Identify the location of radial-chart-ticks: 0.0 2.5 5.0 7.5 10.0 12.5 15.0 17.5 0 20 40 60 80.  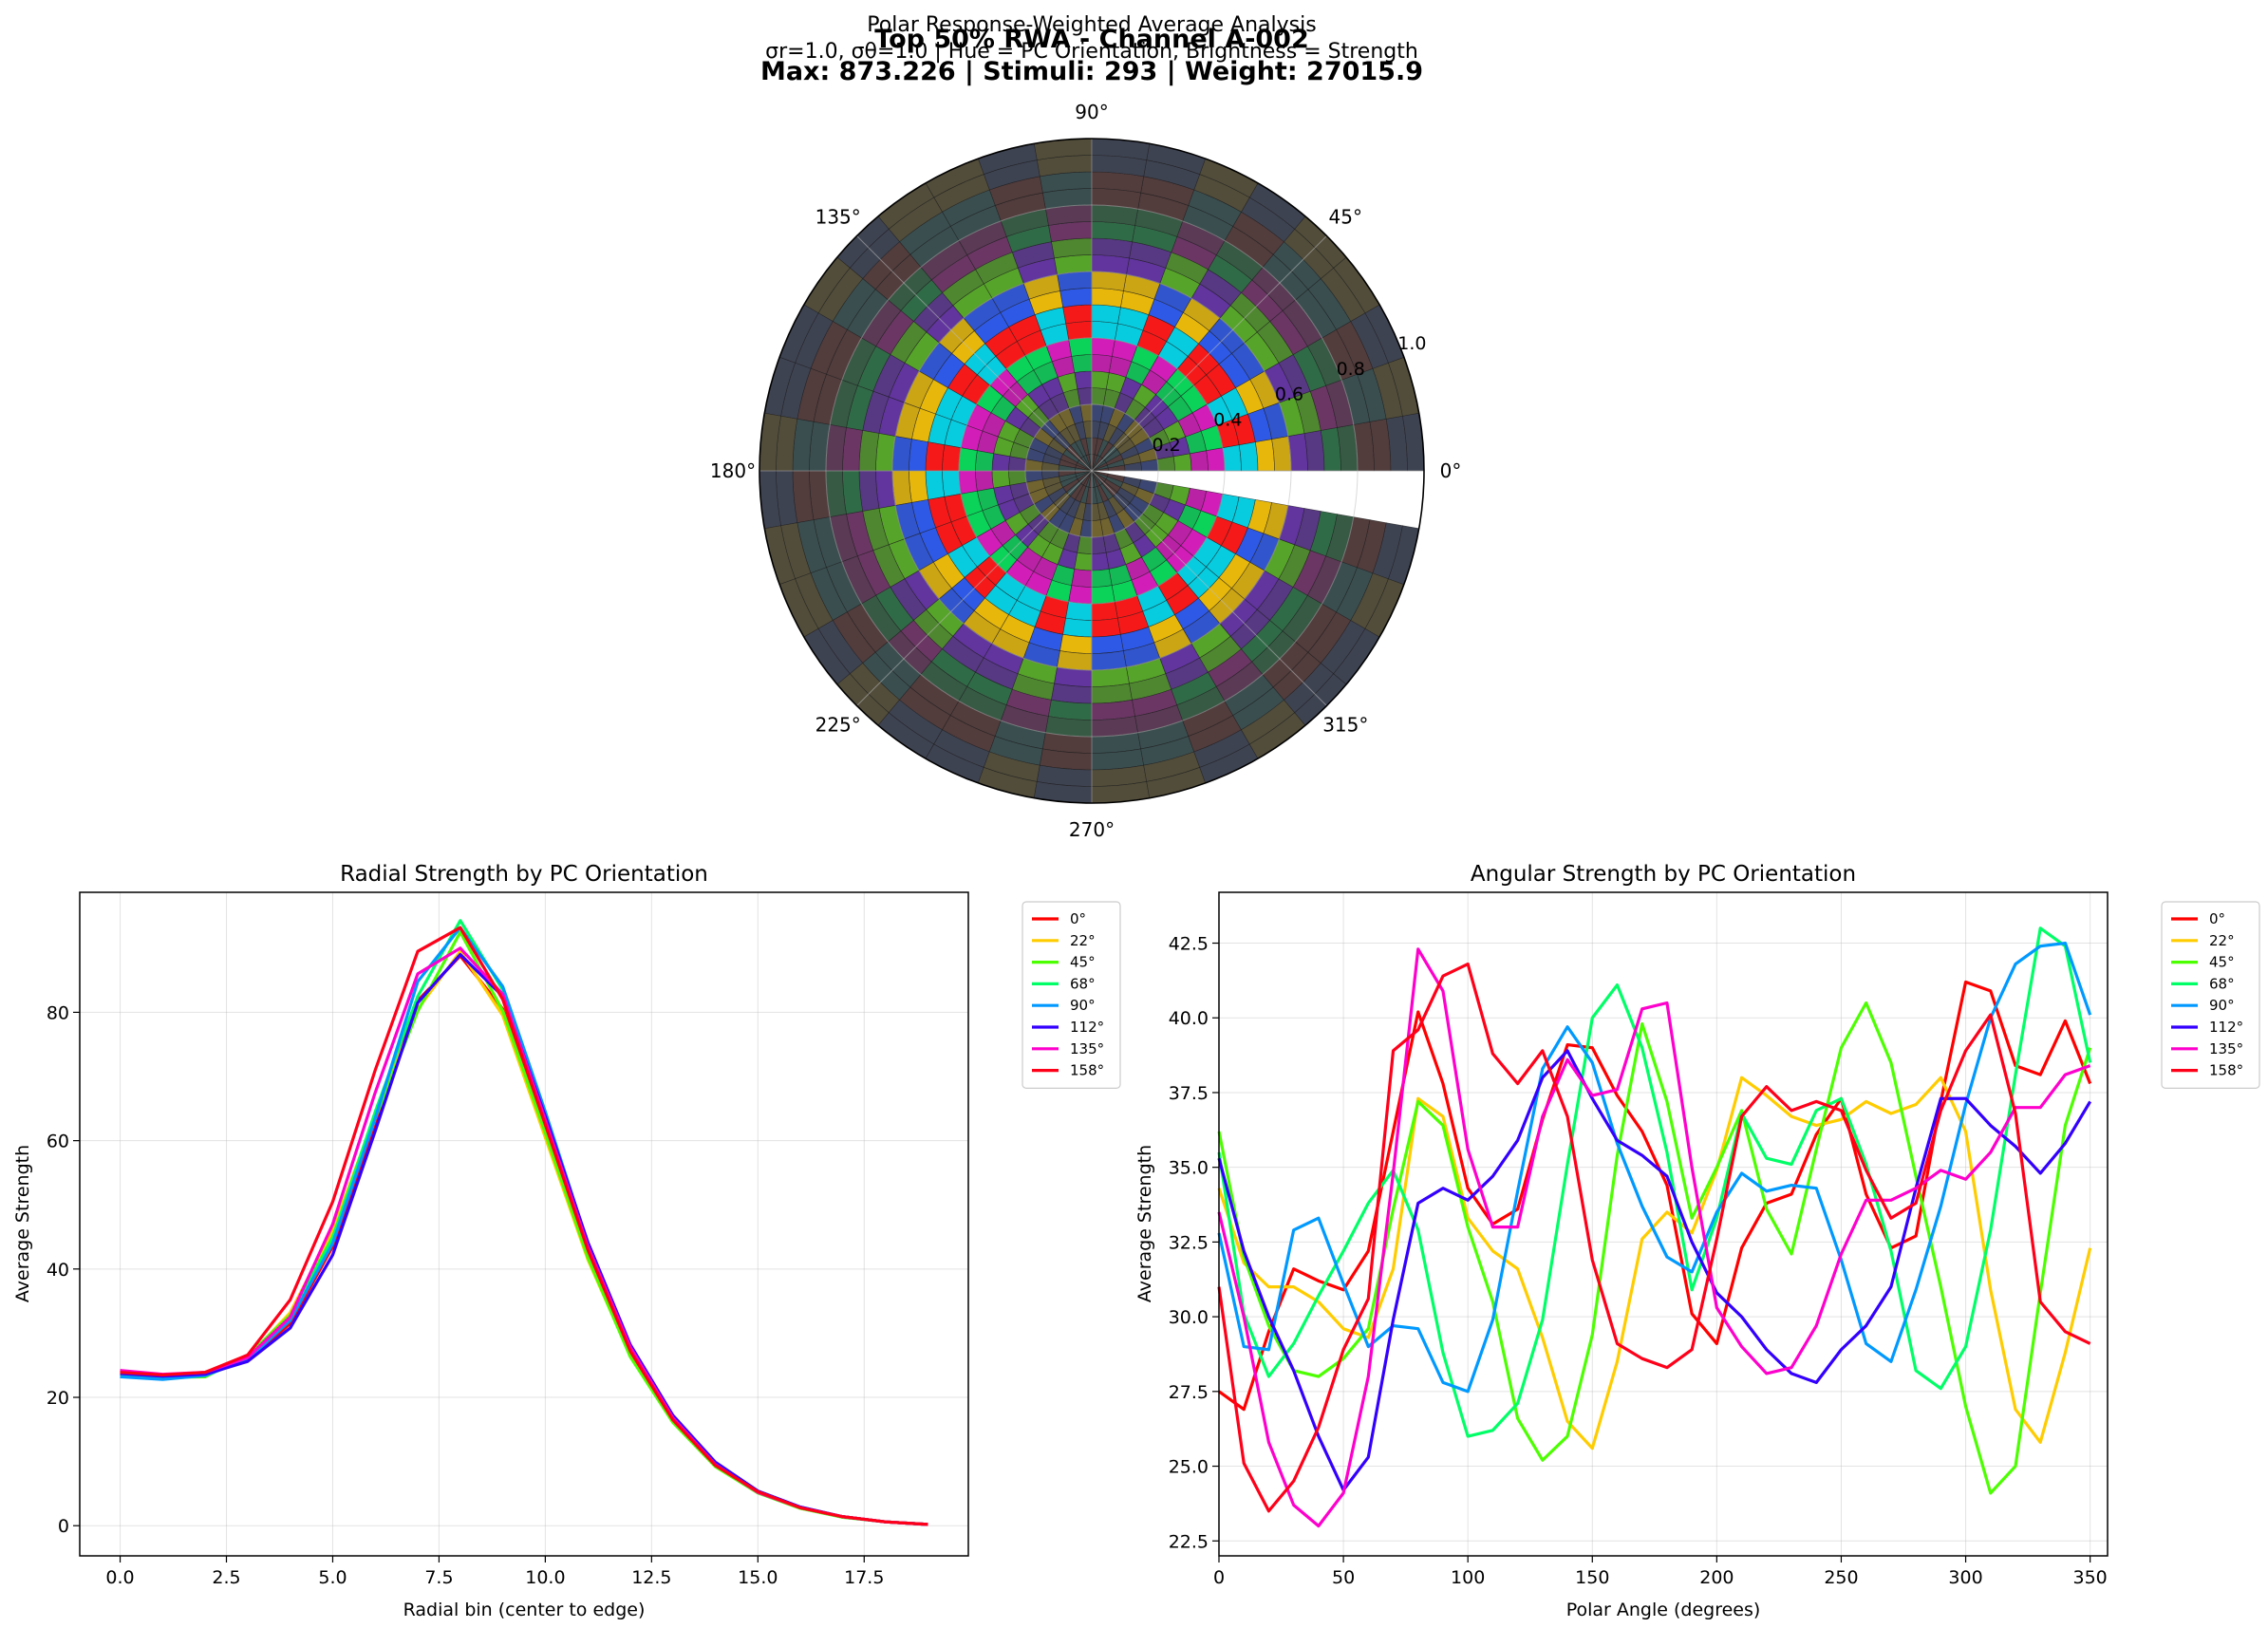
(466, 1295).